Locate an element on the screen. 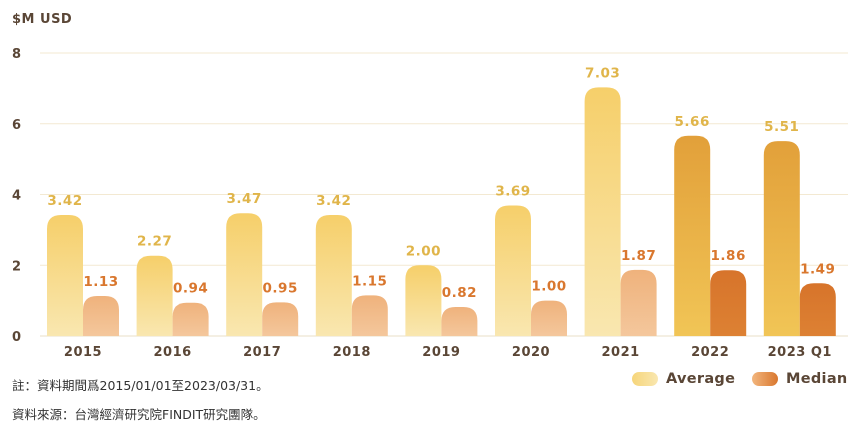  x-tick-label: 2022 is located at coordinates (710, 352).